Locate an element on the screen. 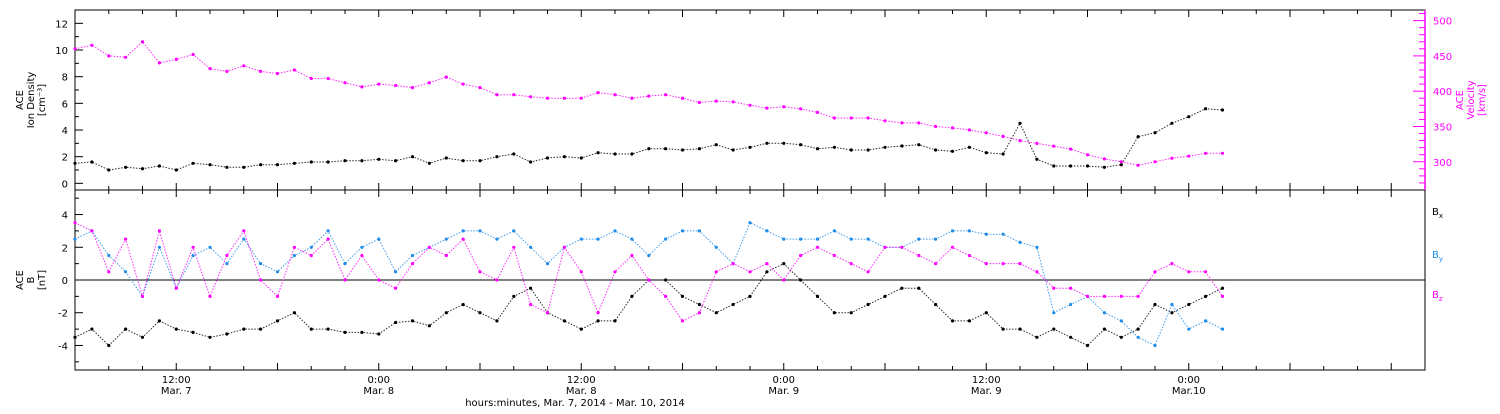 This screenshot has height=414, width=1500. density-axis-title-line: [cm⁻³] is located at coordinates (42, 100).